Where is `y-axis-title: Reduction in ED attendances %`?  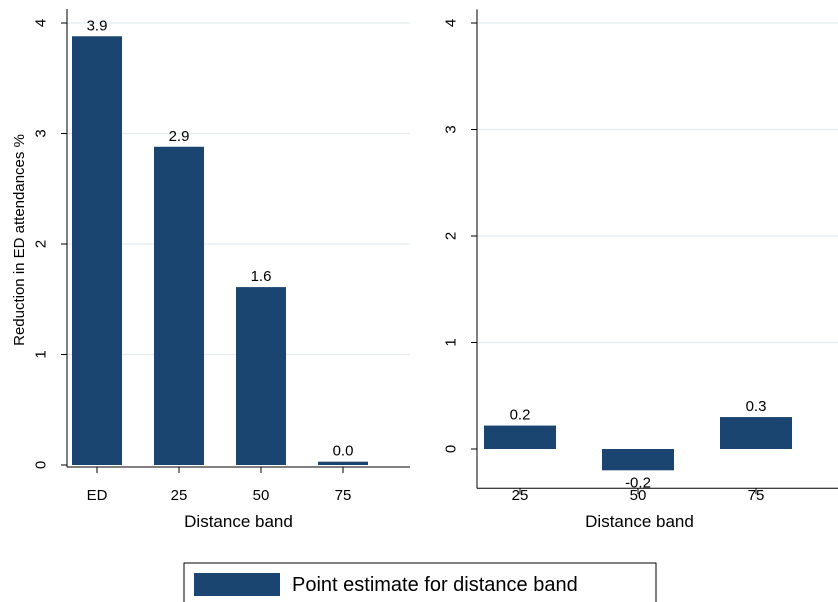
y-axis-title: Reduction in ED attendances % is located at coordinates (19, 240).